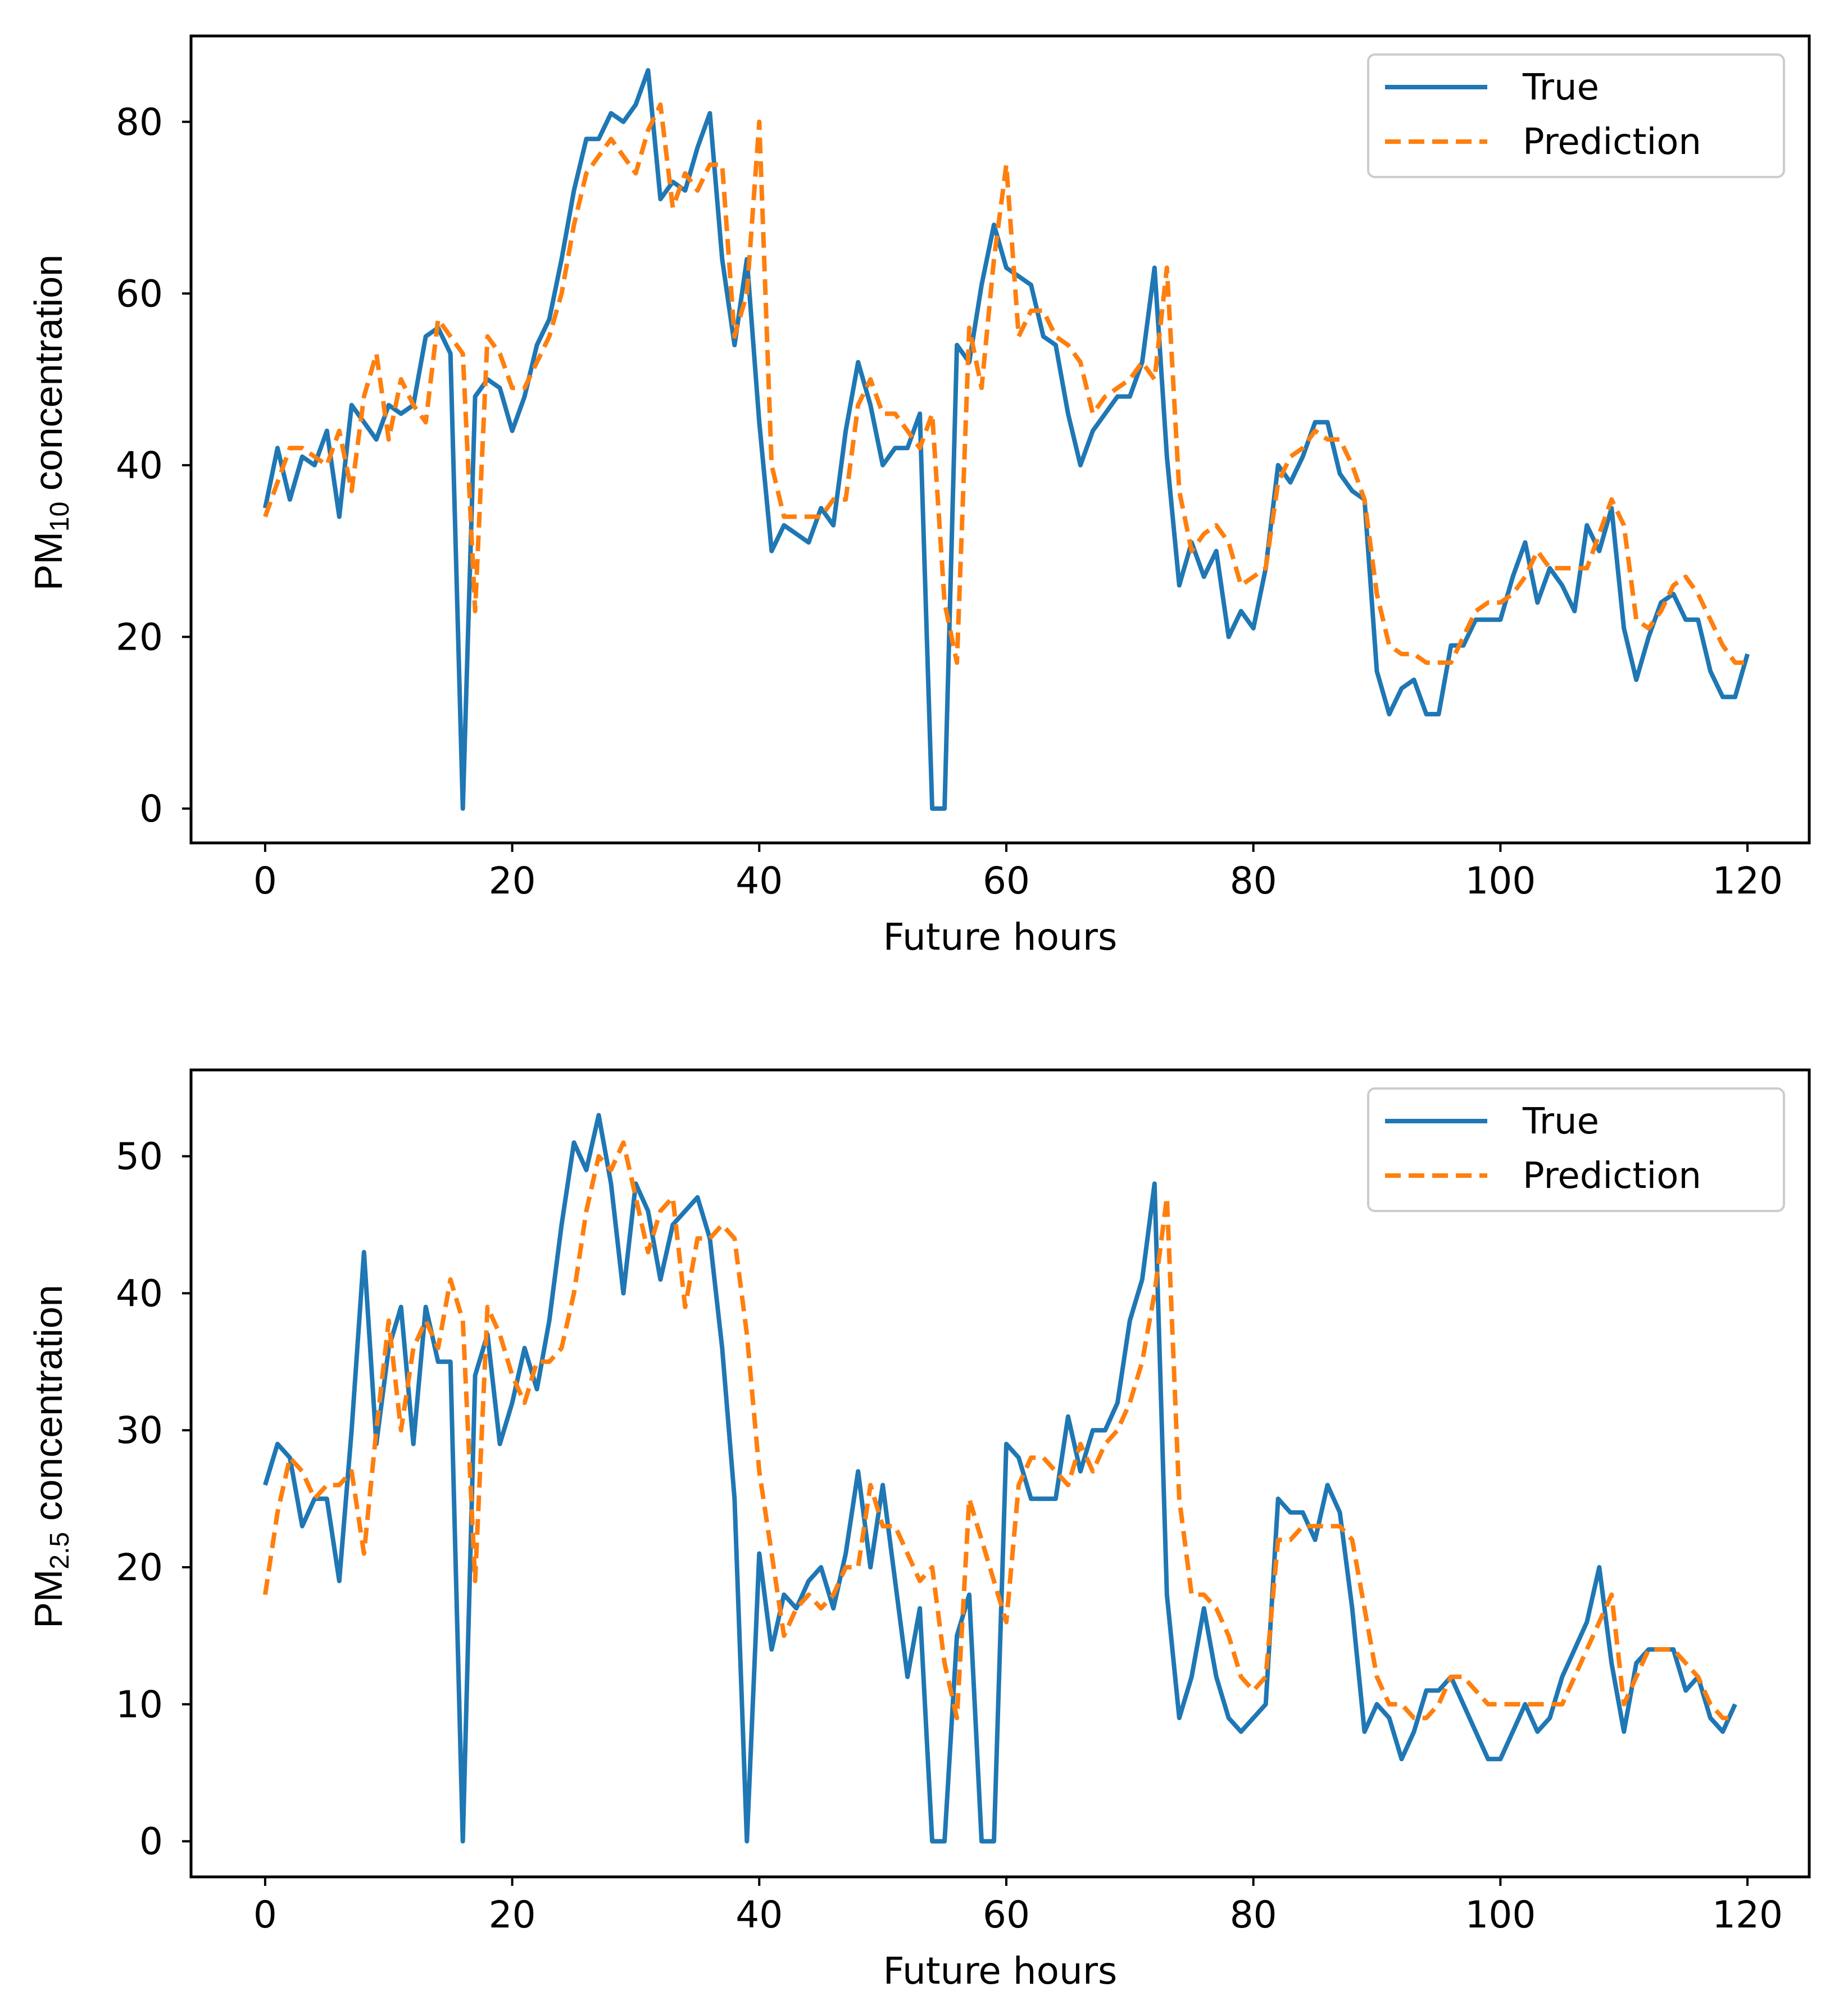 Image resolution: width=1848 pixels, height=2014 pixels. What do you see at coordinates (1747, 1914) in the screenshot?
I see `pm25-x-tick-label: 120` at bounding box center [1747, 1914].